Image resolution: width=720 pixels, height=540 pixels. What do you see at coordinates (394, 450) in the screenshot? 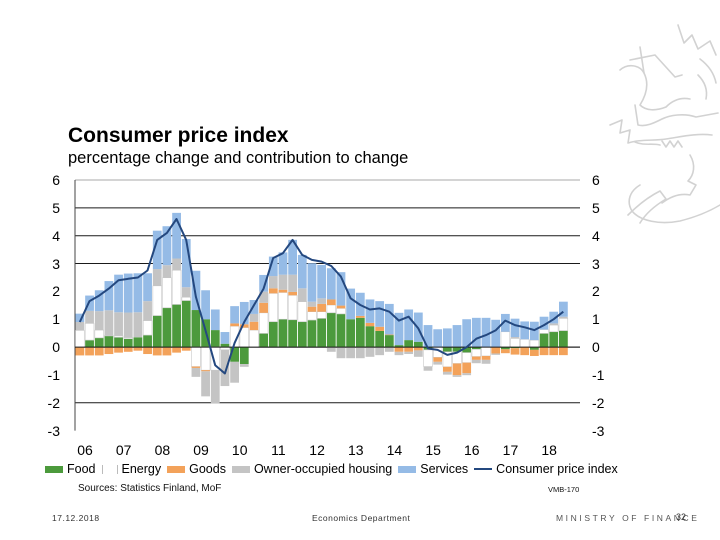
I see `x-tick-label-year: 14` at bounding box center [394, 450].